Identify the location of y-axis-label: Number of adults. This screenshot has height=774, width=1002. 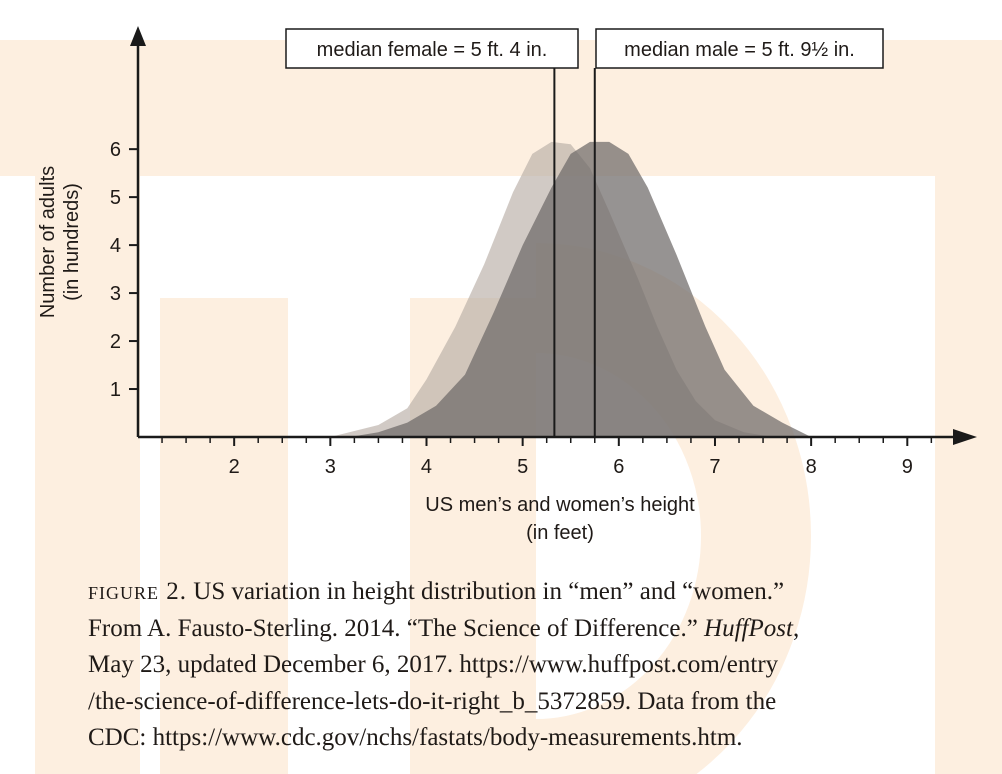
(48, 242).